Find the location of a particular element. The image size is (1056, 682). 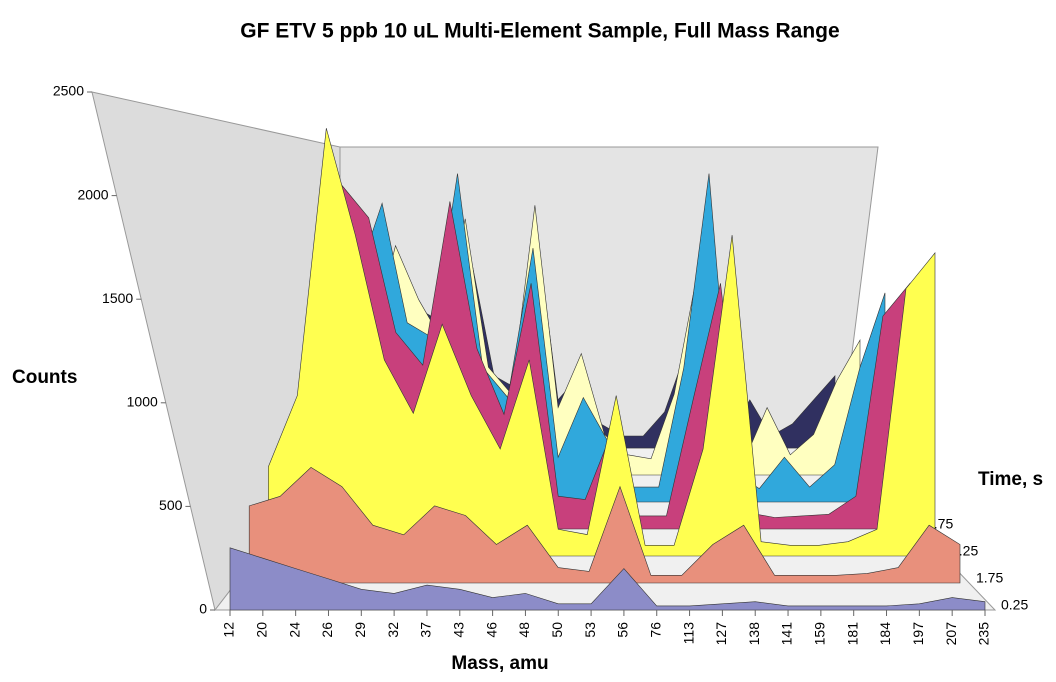

z-axis-title: Time, s is located at coordinates (1010, 479).